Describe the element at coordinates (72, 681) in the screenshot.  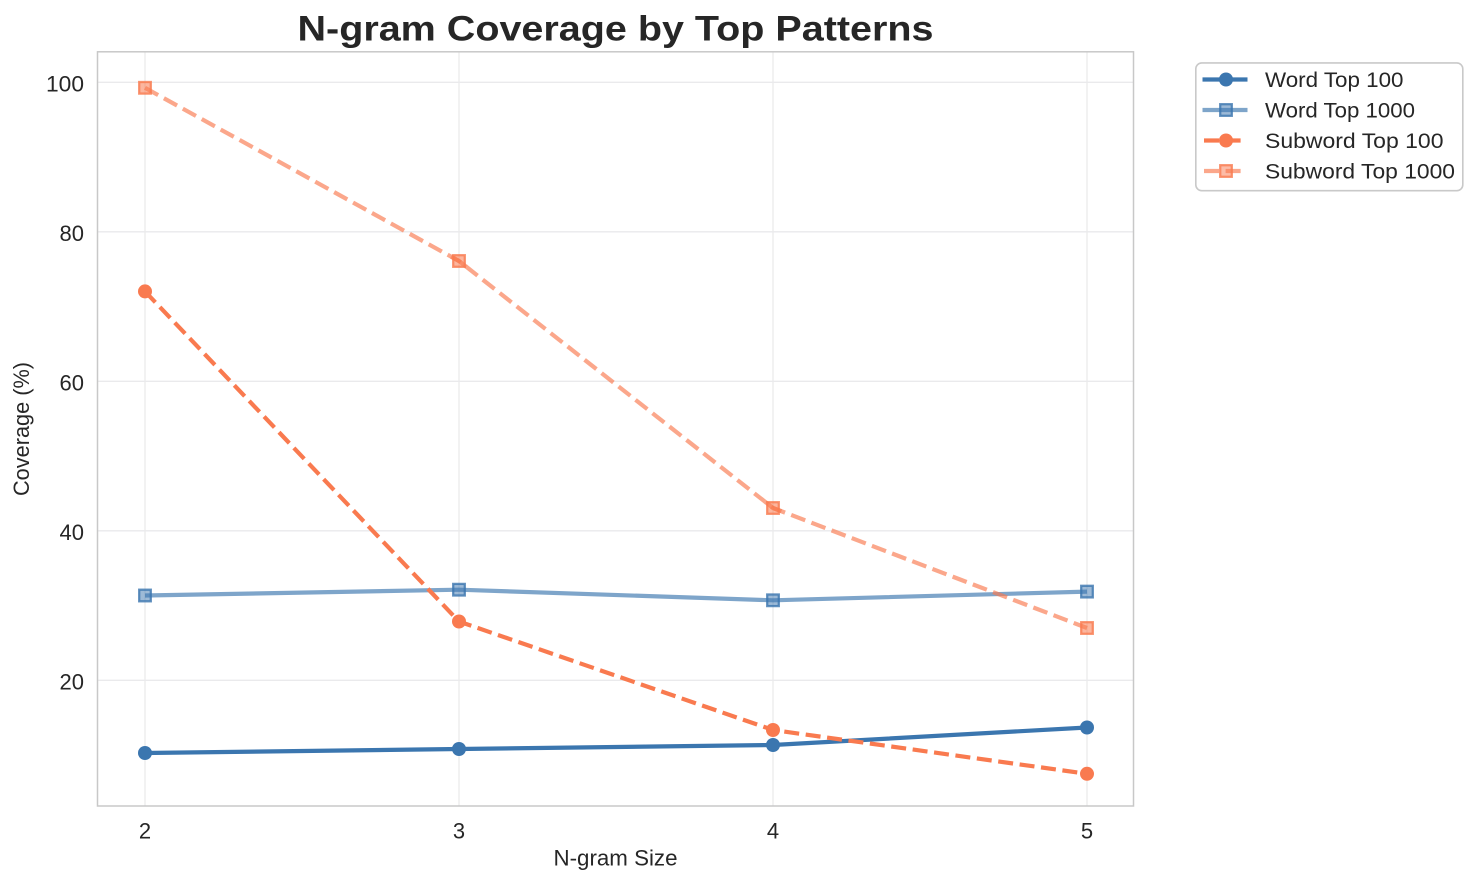
I see `svg-text: 20` at that location.